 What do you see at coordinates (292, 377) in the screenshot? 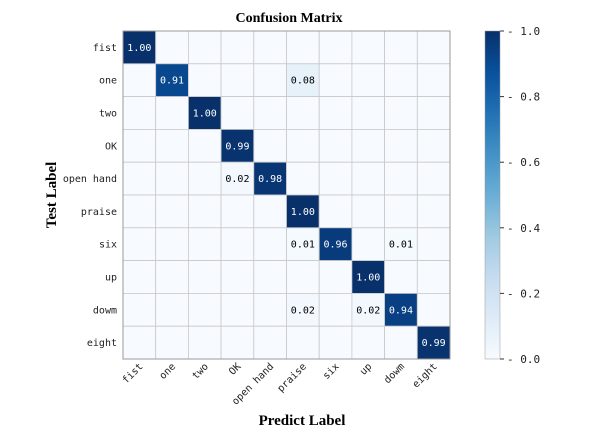
I see `x-tick-label: praise` at bounding box center [292, 377].